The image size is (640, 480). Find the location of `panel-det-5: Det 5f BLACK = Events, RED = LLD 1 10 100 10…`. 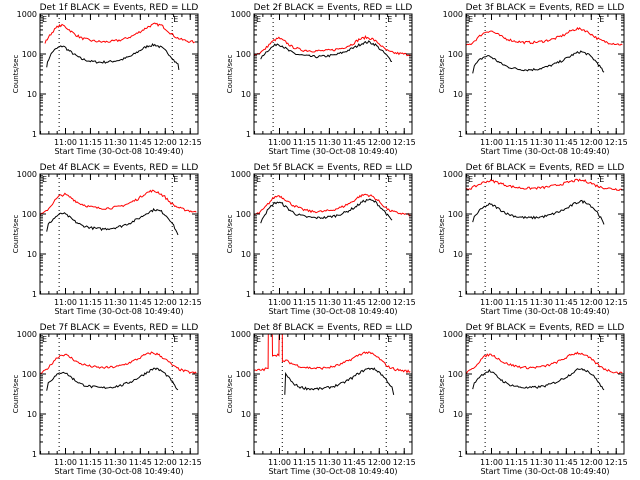

panel-det-5: Det 5f BLACK = Events, RED = LLD 1 10 100 10… is located at coordinates (321, 239).